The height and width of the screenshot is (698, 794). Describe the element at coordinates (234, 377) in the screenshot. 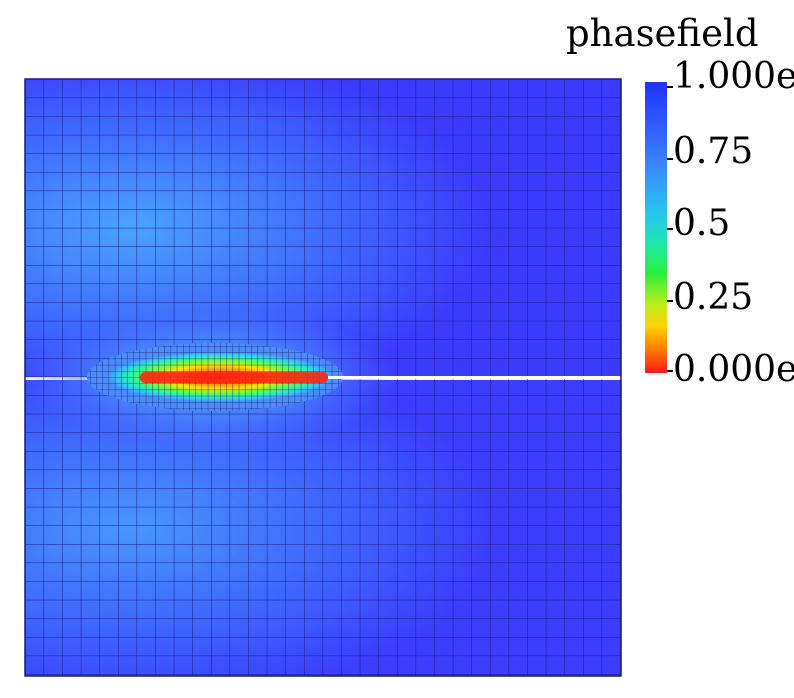

I see `crack-core` at that location.